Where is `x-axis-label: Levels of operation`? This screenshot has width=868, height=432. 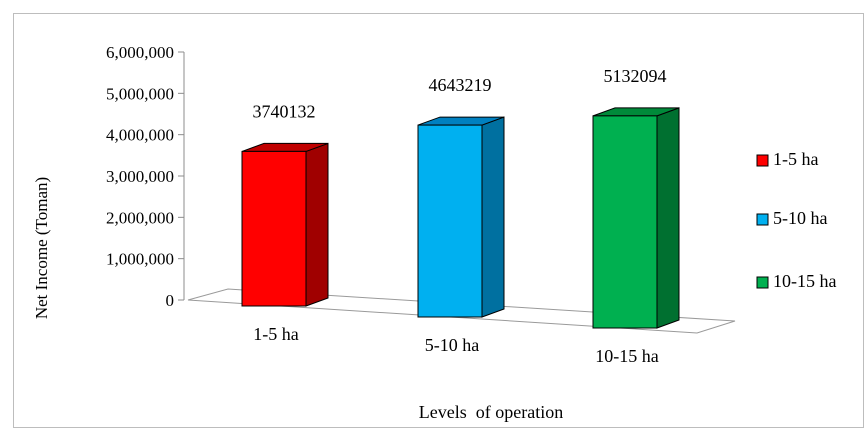
x-axis-label: Levels of operation is located at coordinates (491, 412).